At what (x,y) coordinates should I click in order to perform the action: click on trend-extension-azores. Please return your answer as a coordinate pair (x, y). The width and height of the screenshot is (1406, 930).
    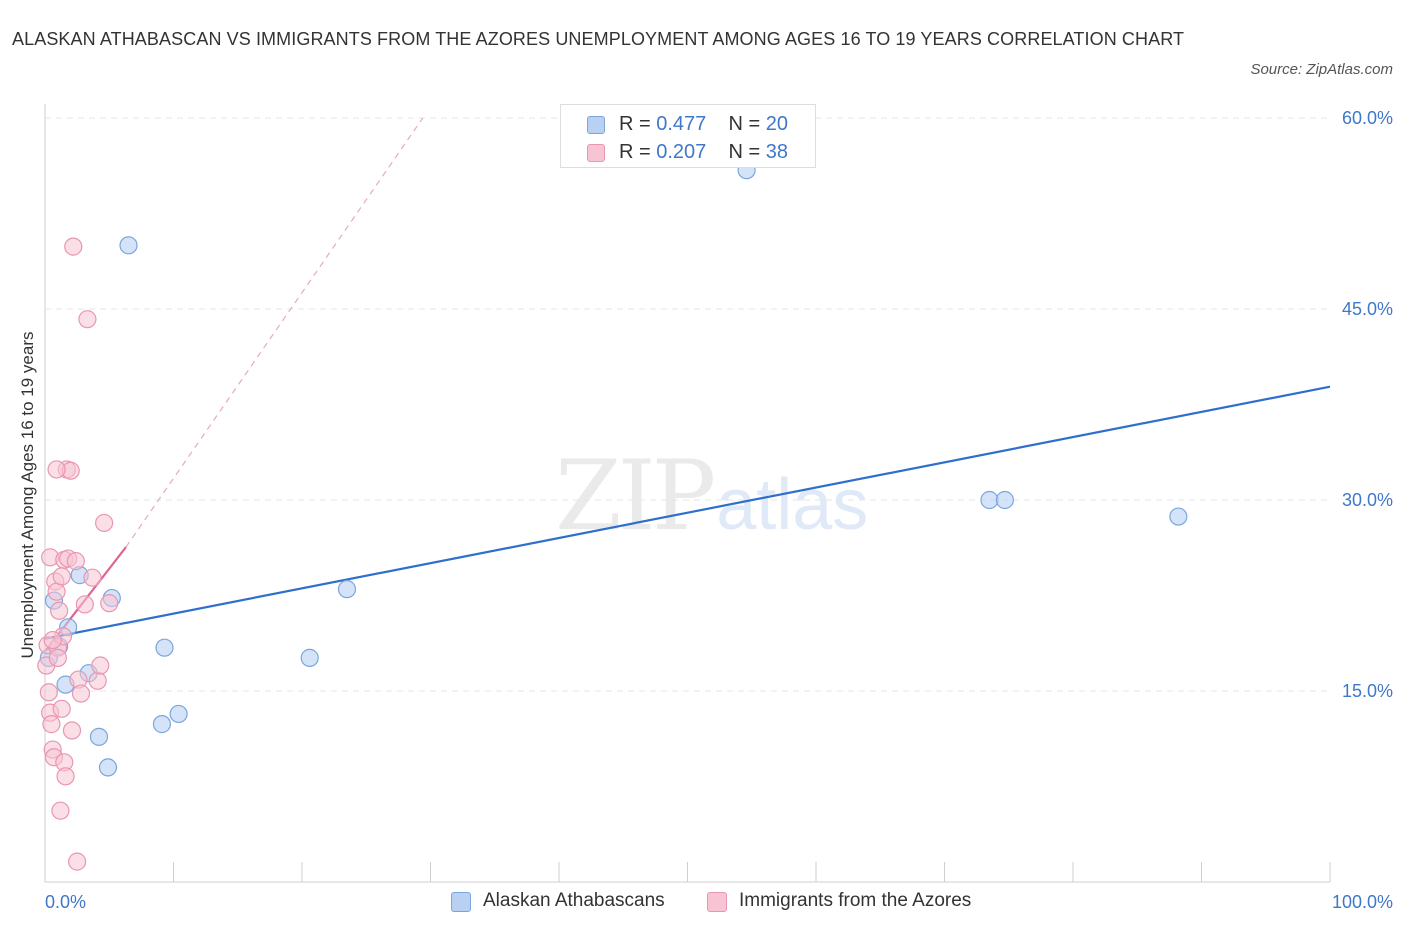
    Looking at the image, I should click on (274, 332).